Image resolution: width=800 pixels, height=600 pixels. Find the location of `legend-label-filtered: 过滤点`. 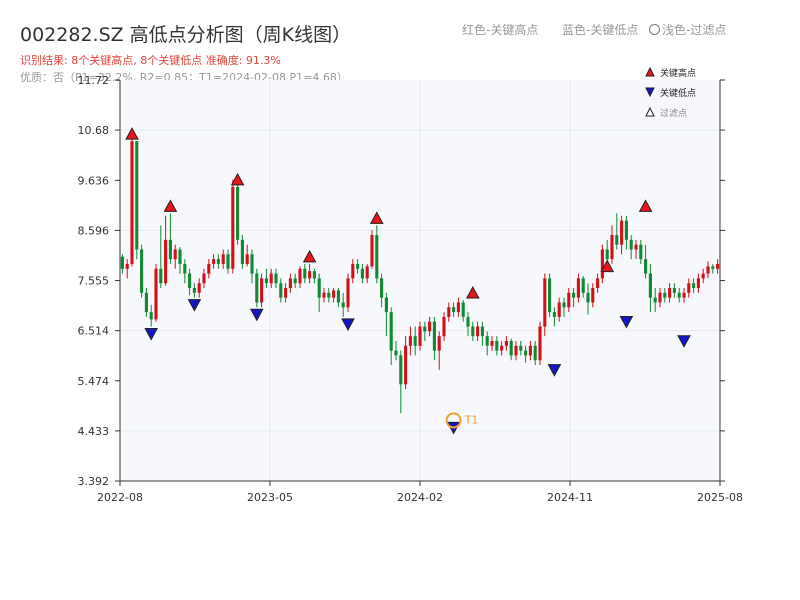

legend-label-filtered: 过滤点 is located at coordinates (673, 113).